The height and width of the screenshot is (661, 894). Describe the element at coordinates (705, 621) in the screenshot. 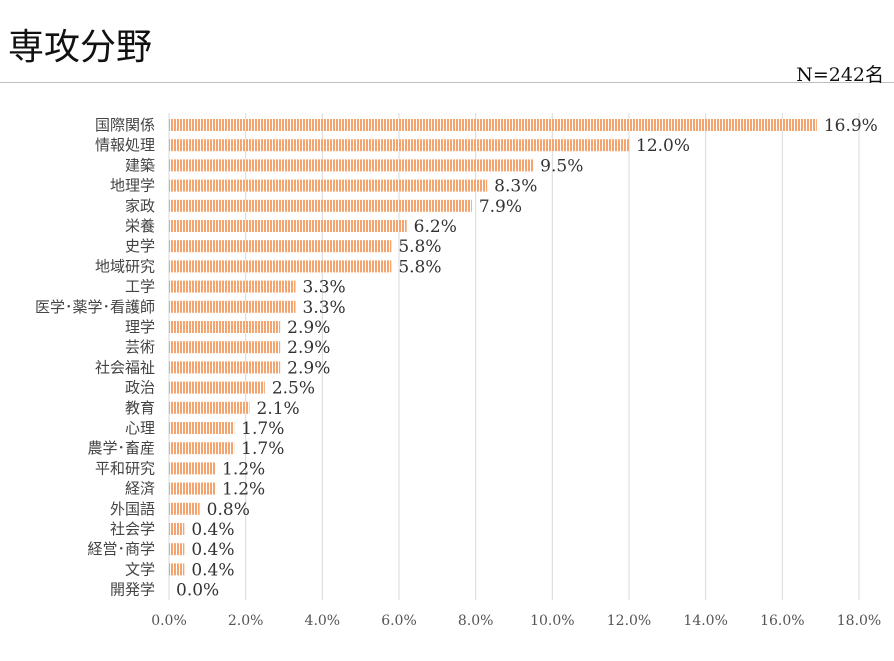

I see `x-tick-label: 14.0%` at that location.